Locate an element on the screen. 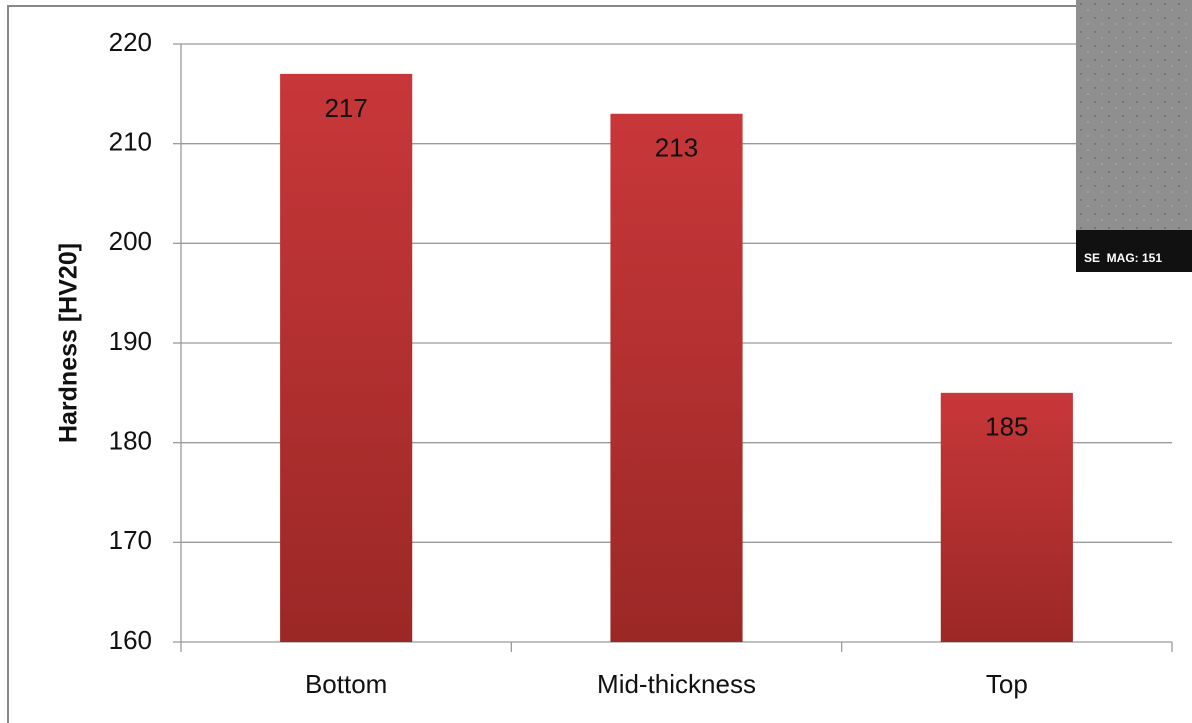 This screenshot has width=1192, height=723. x-tick-label: Mid-thickness is located at coordinates (676, 684).